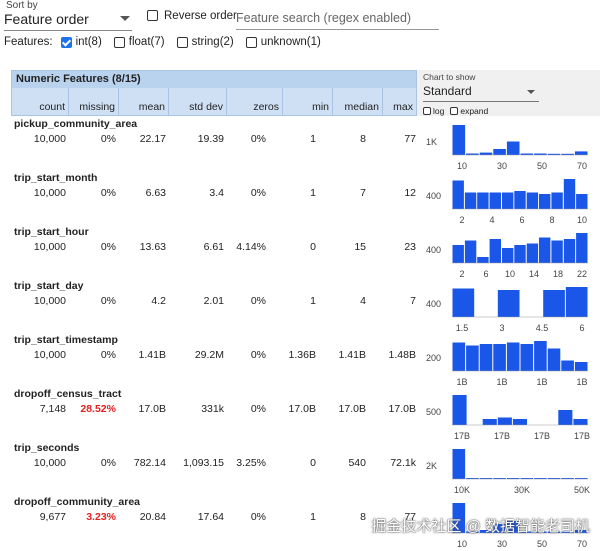 This screenshot has height=551, width=600. Describe the element at coordinates (47, 448) in the screenshot. I see `feature-name: trip_seconds` at that location.